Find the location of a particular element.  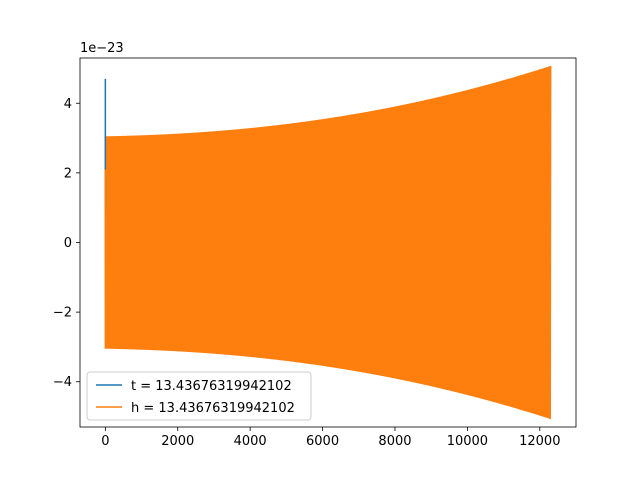

y-tick-label: −4 is located at coordinates (62, 382).